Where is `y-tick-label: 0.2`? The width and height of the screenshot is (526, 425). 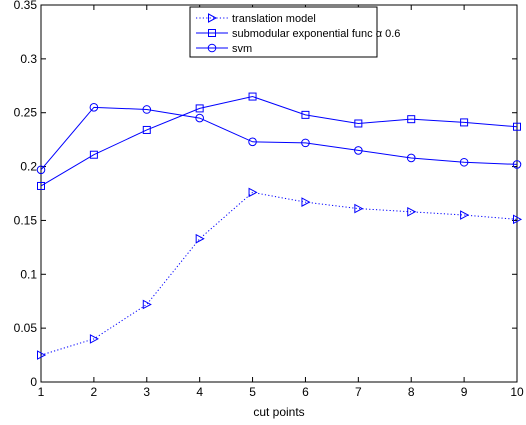
y-tick-label: 0.2 is located at coordinates (28, 167).